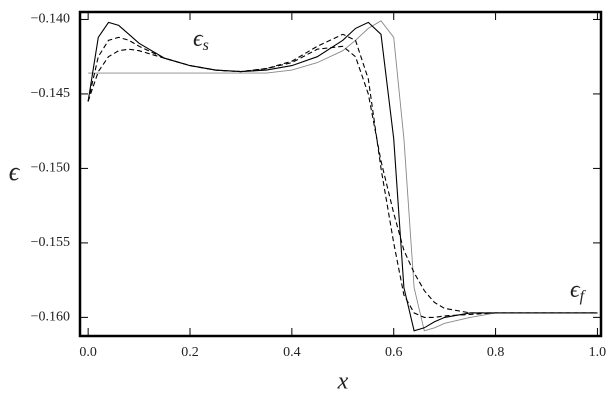 The height and width of the screenshot is (401, 609). What do you see at coordinates (598, 352) in the screenshot?
I see `x-tick-label: 1.0` at bounding box center [598, 352].